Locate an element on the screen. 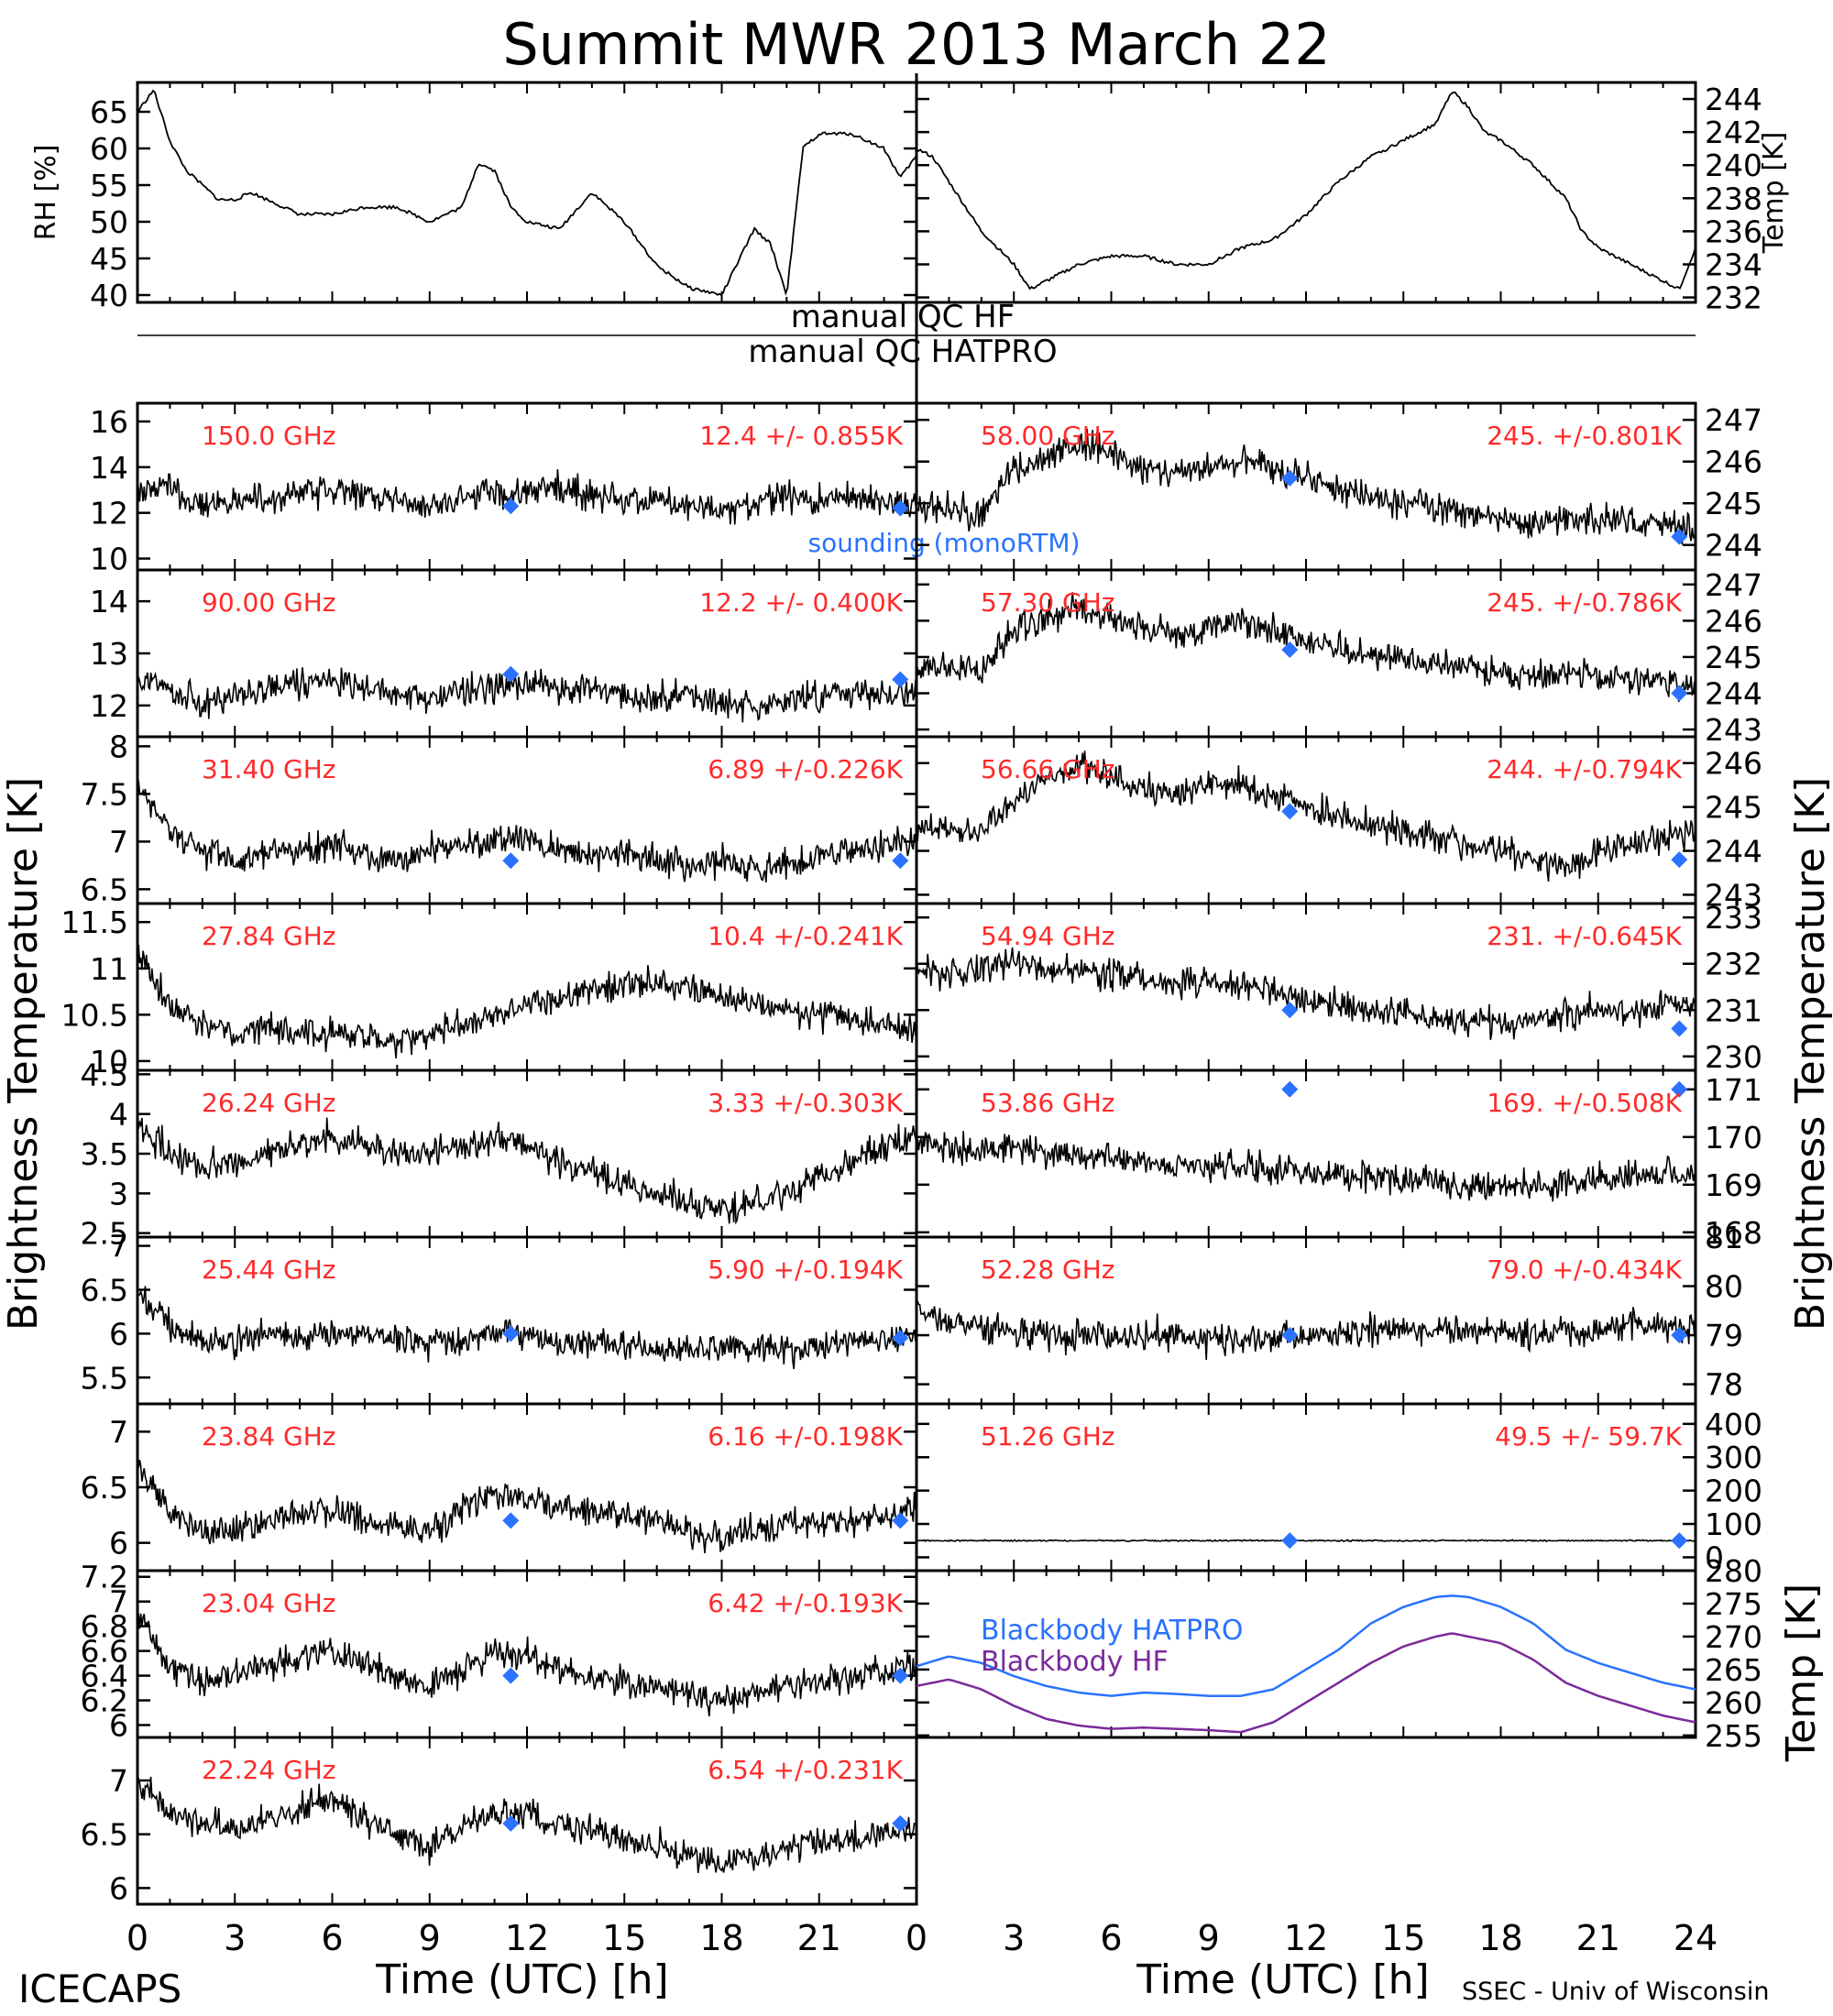  hf-2624-panel-ytick-label: 3.5 is located at coordinates (104, 1154).